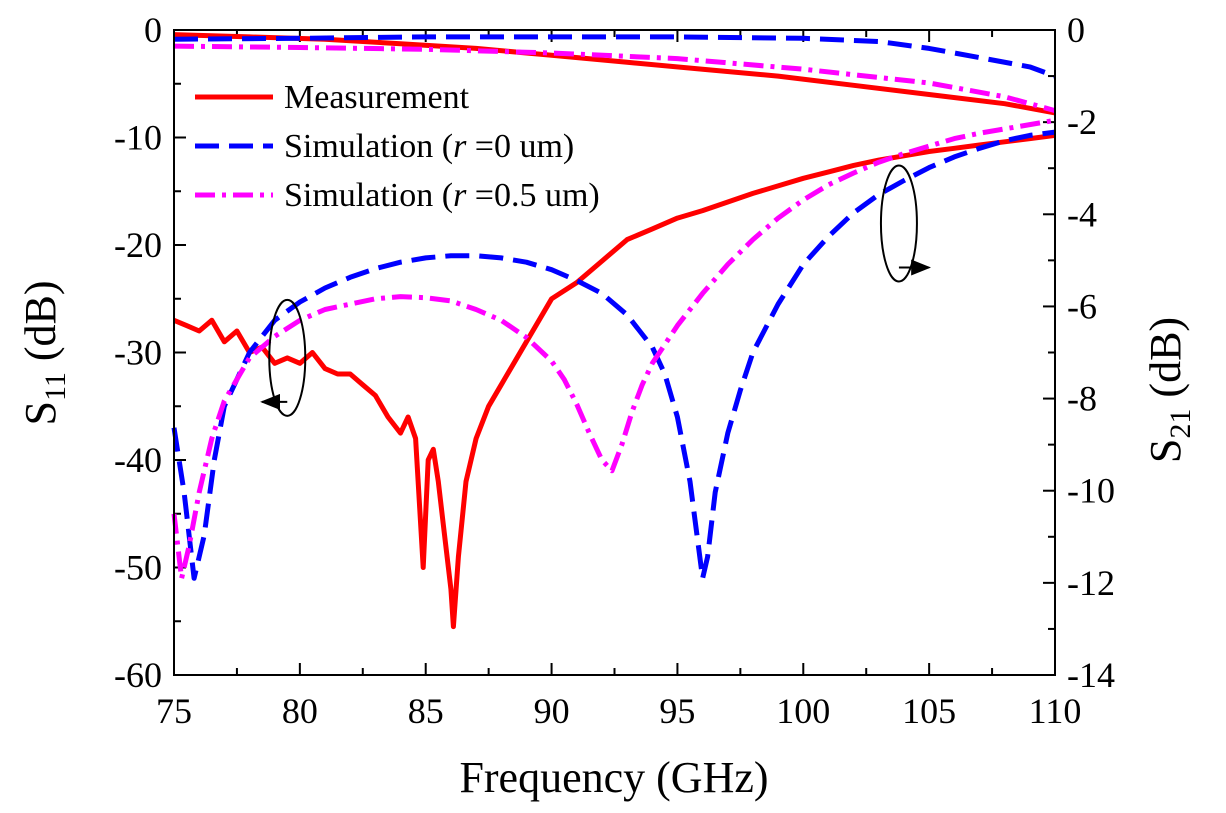  Describe the element at coordinates (442, 195) in the screenshot. I see `legend-label-sim-r05: Simulation (r =0.5 um)` at that location.